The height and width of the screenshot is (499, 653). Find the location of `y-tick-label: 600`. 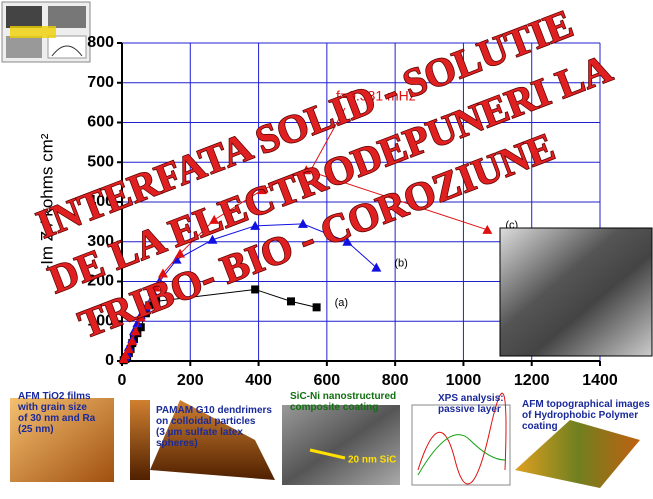

y-tick-label: 600 is located at coordinates (100, 122).